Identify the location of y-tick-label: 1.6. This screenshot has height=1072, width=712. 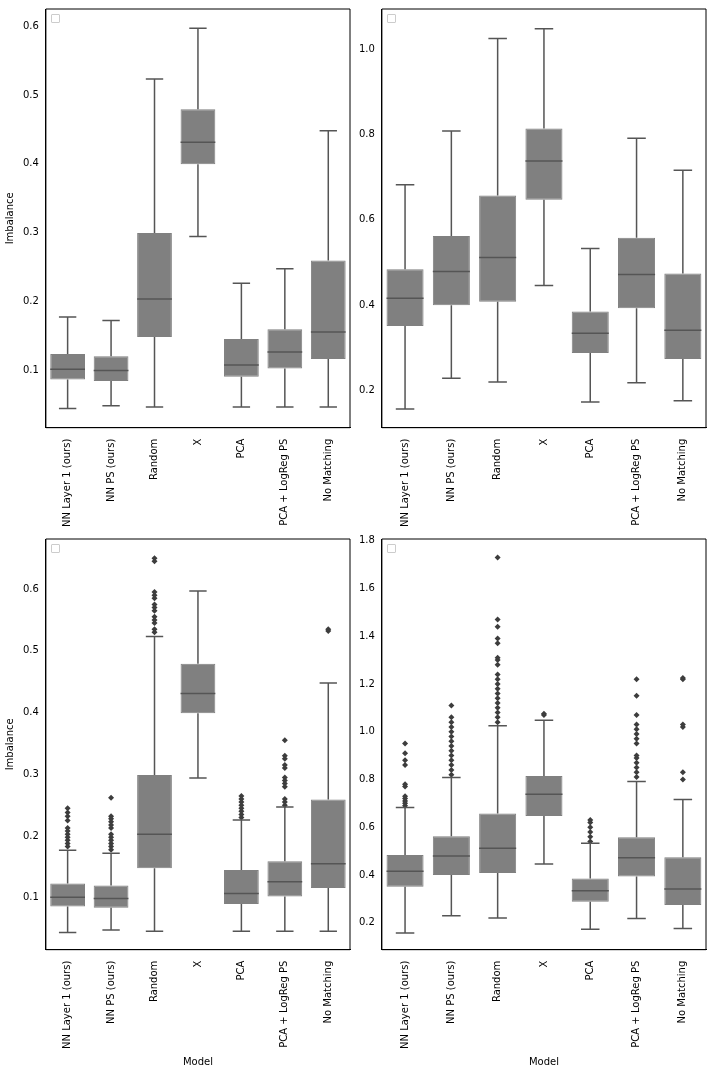
(367, 588).